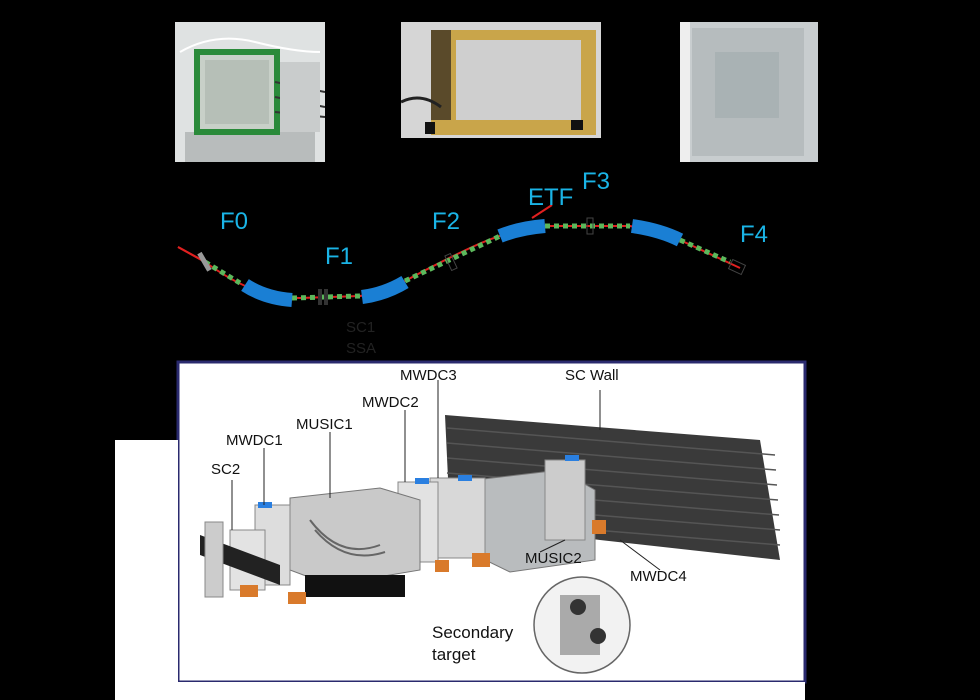  What do you see at coordinates (553, 558) in the screenshot?
I see `label-music2: MUSIC2` at bounding box center [553, 558].